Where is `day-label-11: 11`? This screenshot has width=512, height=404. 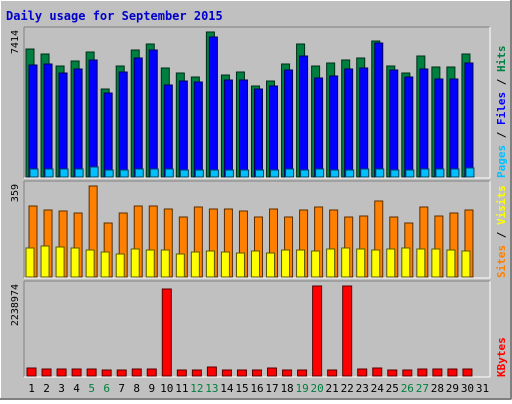 day-label-11: 11 is located at coordinates (181, 388).